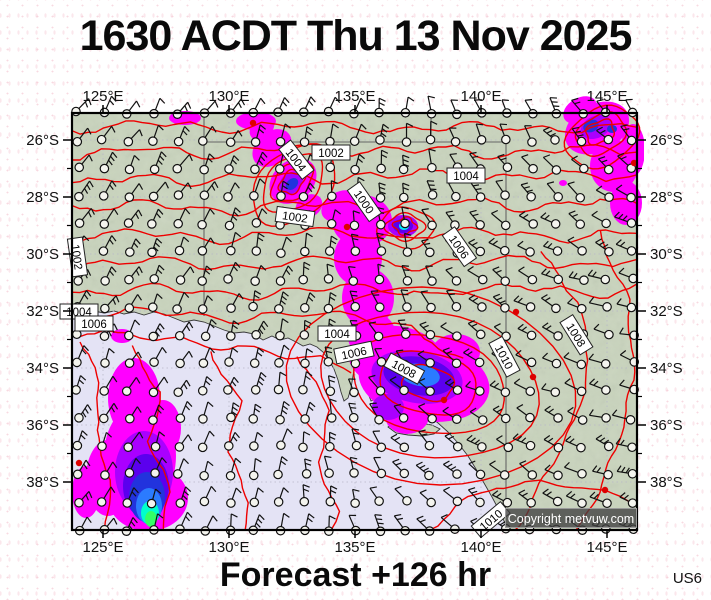  Describe the element at coordinates (666, 140) in the screenshot. I see `lat-label-right: 26°S` at that location.